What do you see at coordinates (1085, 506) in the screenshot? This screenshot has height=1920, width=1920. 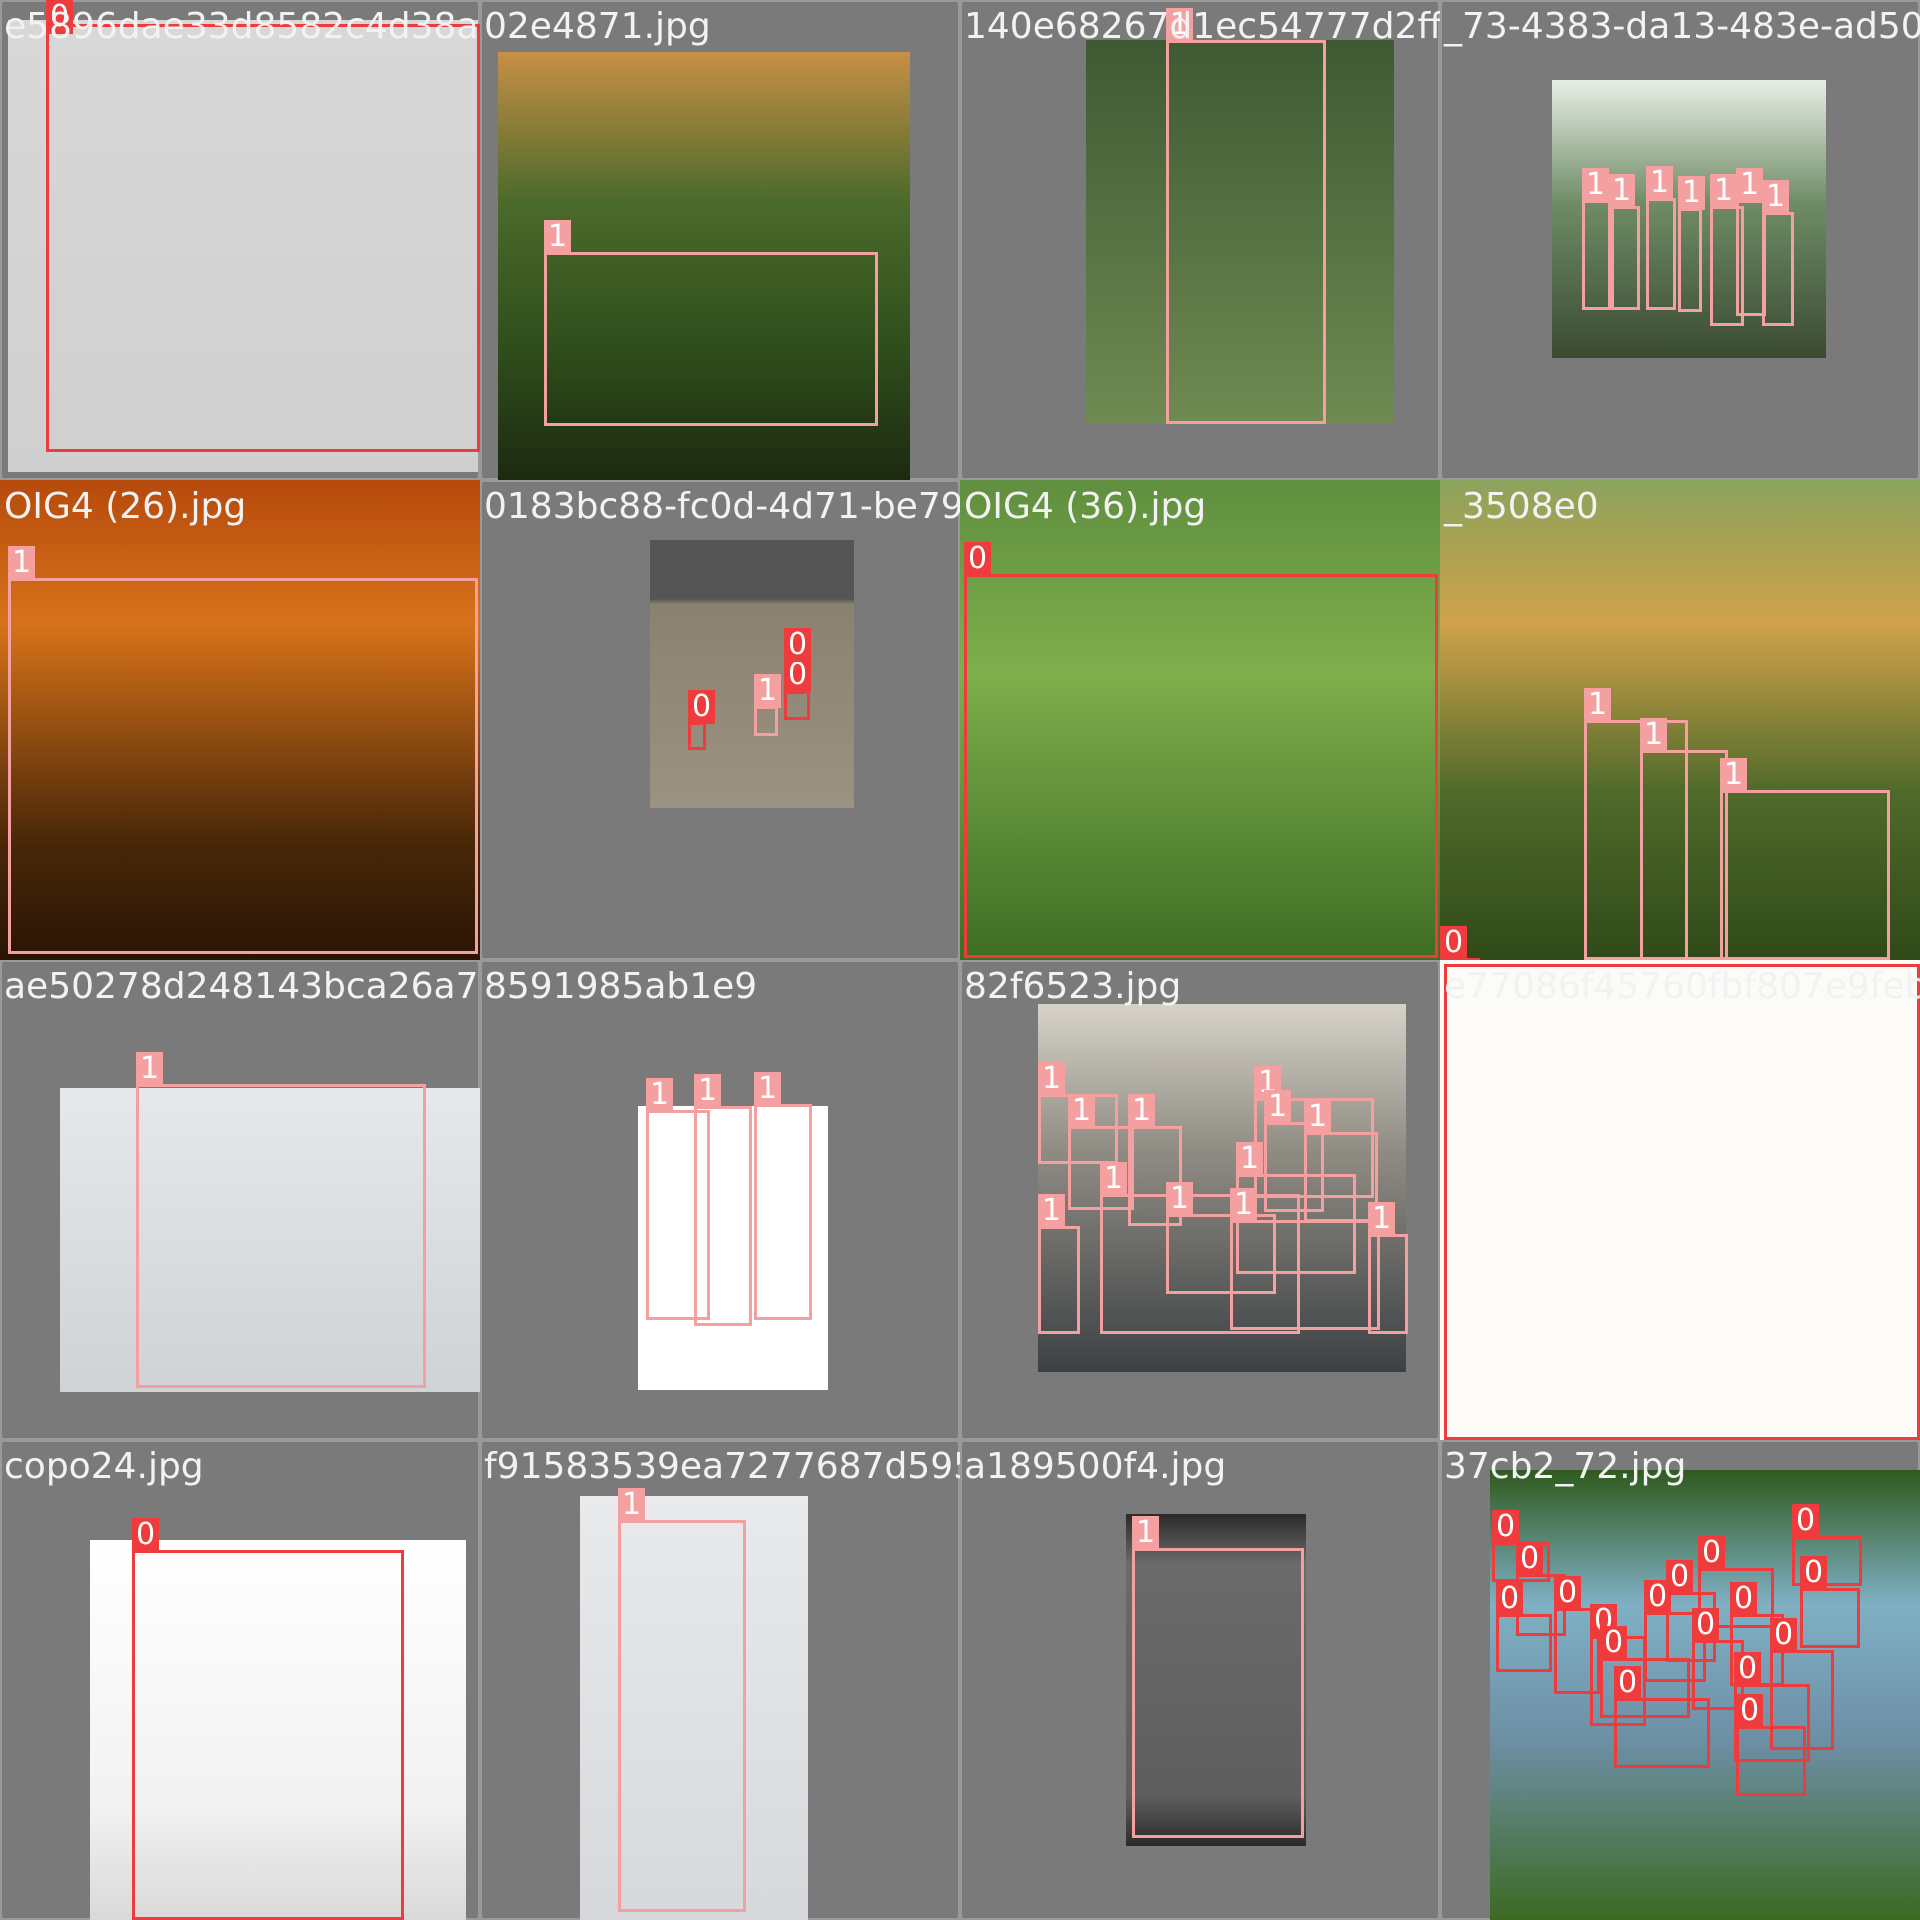 I see `tile-filename: OIG4 (36).jpg` at bounding box center [1085, 506].